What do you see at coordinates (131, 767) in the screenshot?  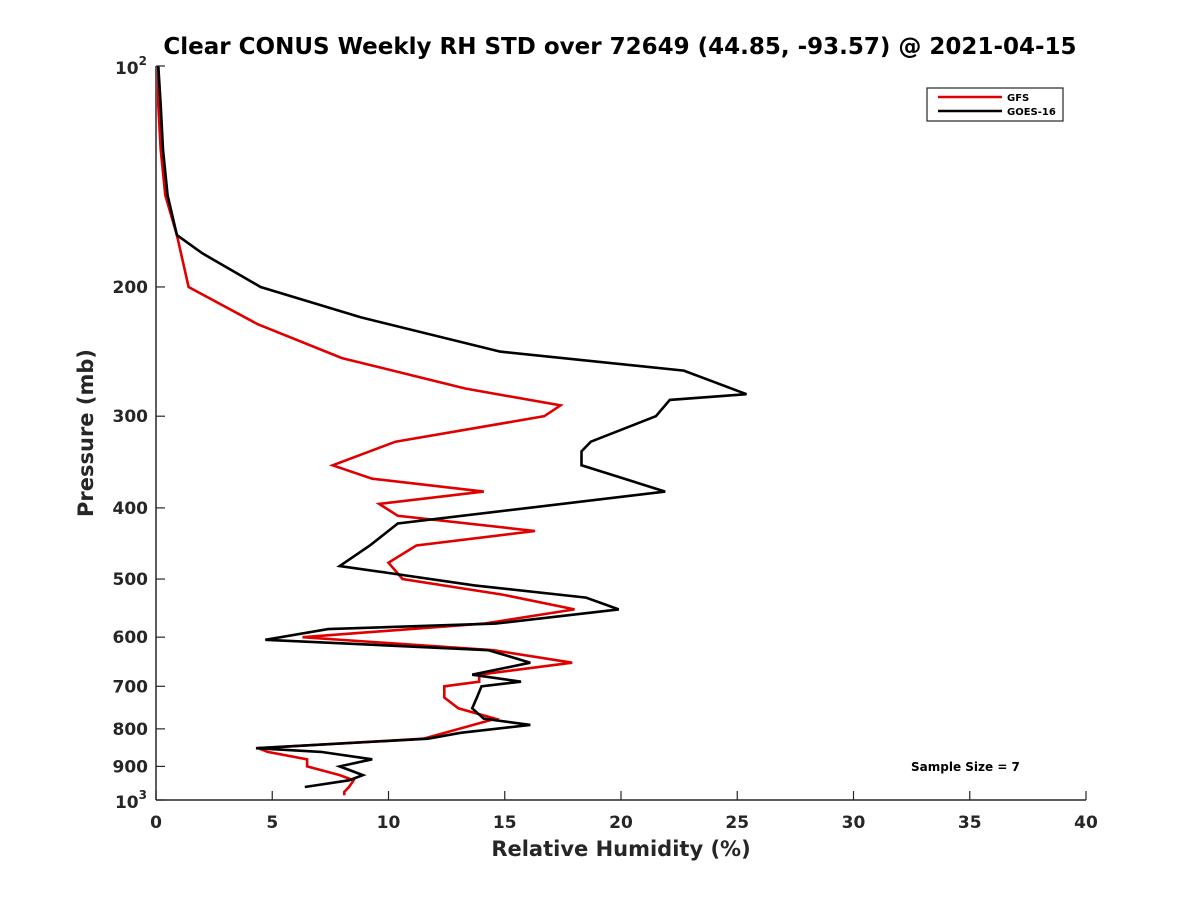 I see `y-tick-label: 900` at bounding box center [131, 767].